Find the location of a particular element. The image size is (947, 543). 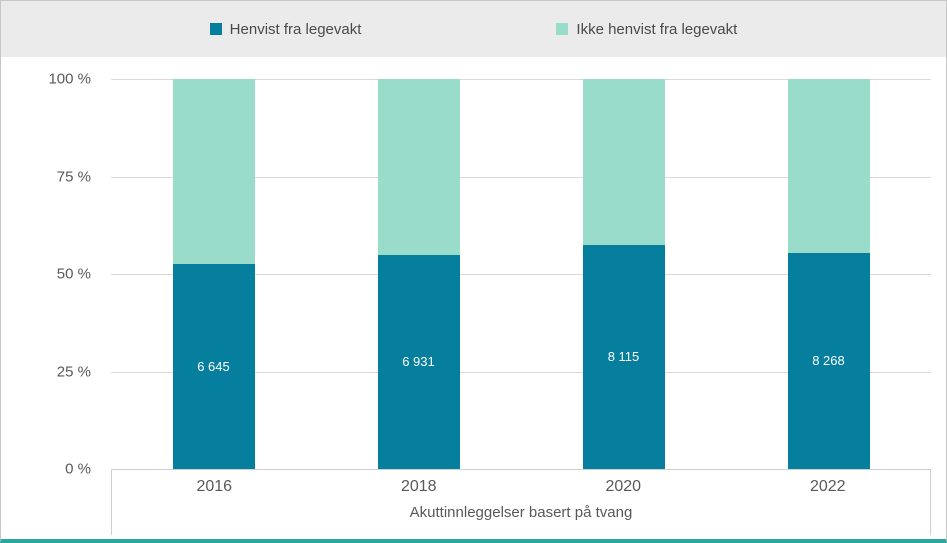

x-tick-label: 2016 is located at coordinates (214, 486).